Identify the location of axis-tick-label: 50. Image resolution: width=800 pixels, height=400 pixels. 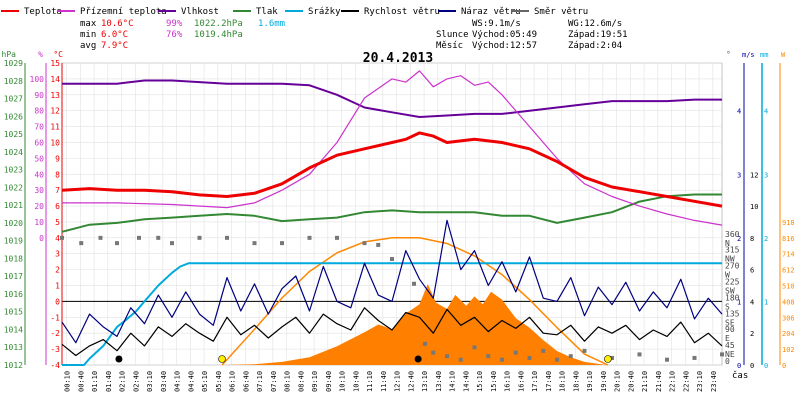
(39, 158).